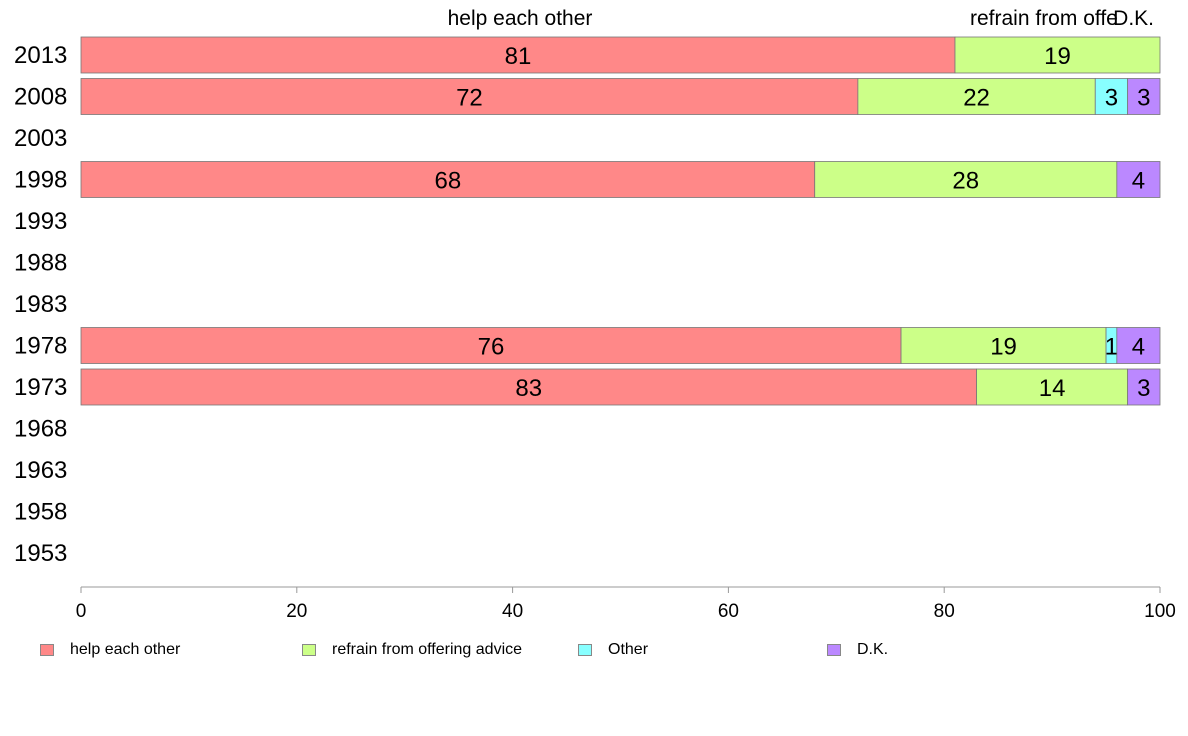 The width and height of the screenshot is (1188, 736). I want to click on x-tick-label-80: 80, so click(944, 611).